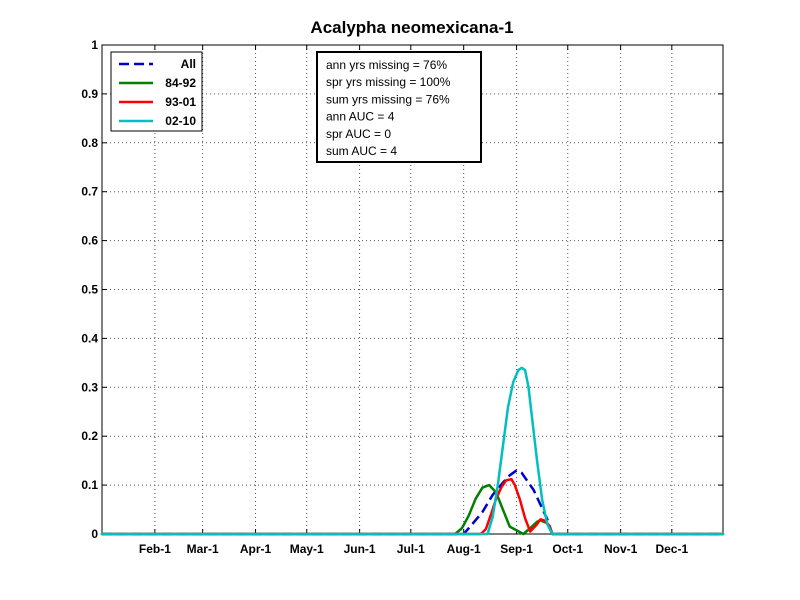 Image resolution: width=800 pixels, height=600 pixels. Describe the element at coordinates (256, 549) in the screenshot. I see `x-tick-label: Apr-1` at that location.